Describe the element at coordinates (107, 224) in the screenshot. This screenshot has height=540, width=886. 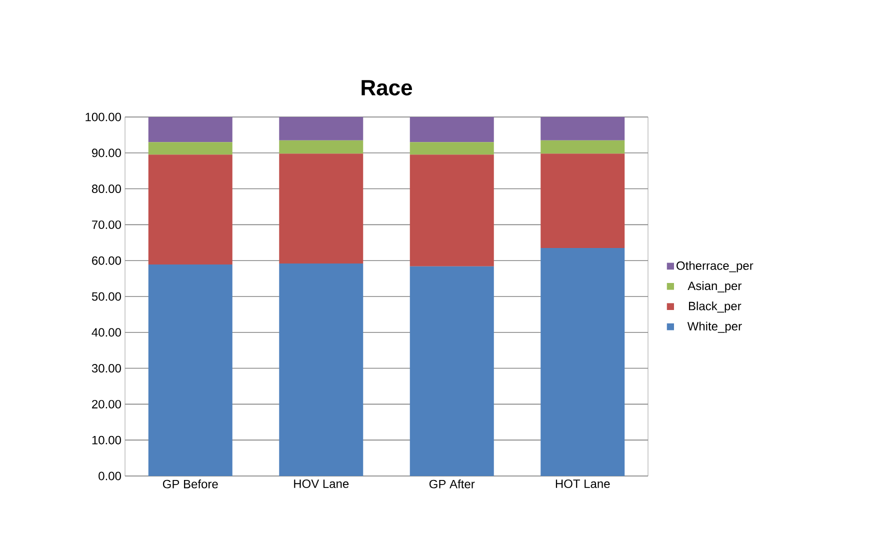
I see `y-tick-label: 70.00` at that location.